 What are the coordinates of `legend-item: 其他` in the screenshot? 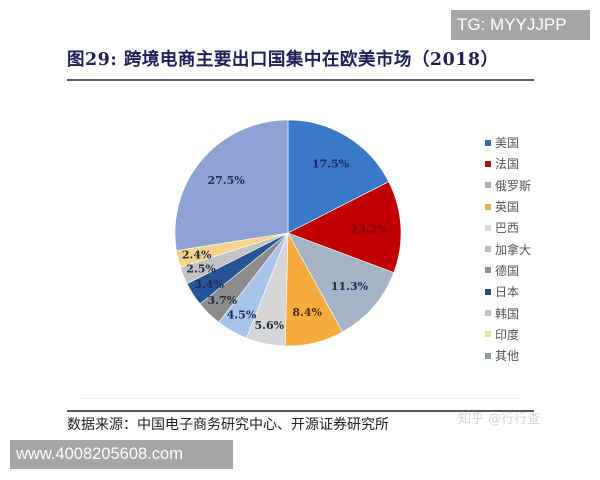 It's located at (525, 355).